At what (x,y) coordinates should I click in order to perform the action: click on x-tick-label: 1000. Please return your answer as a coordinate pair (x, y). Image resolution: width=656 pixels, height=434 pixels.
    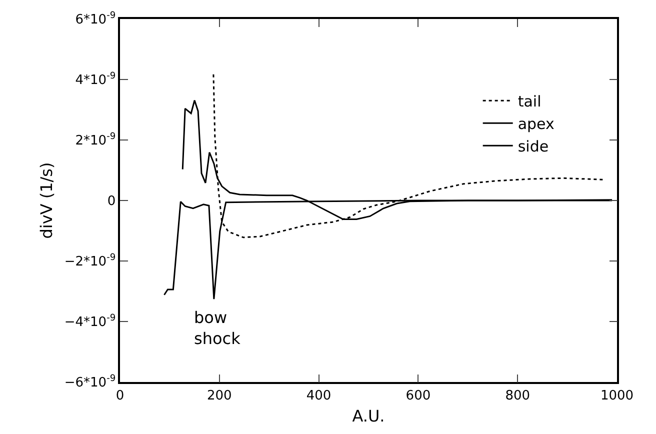
    Looking at the image, I should click on (617, 396).